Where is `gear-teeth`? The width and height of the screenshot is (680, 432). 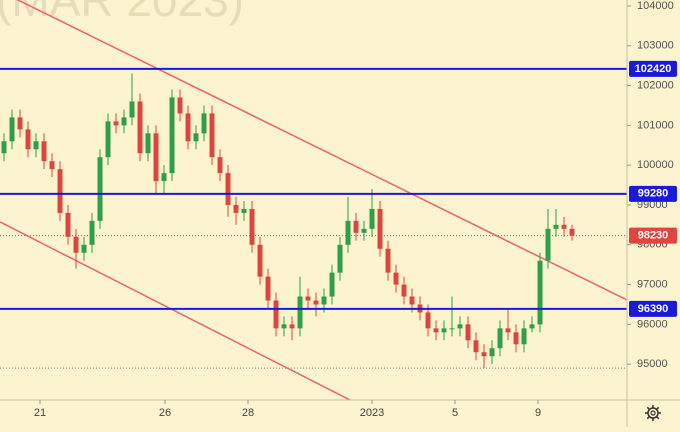 gear-teeth is located at coordinates (653, 413).